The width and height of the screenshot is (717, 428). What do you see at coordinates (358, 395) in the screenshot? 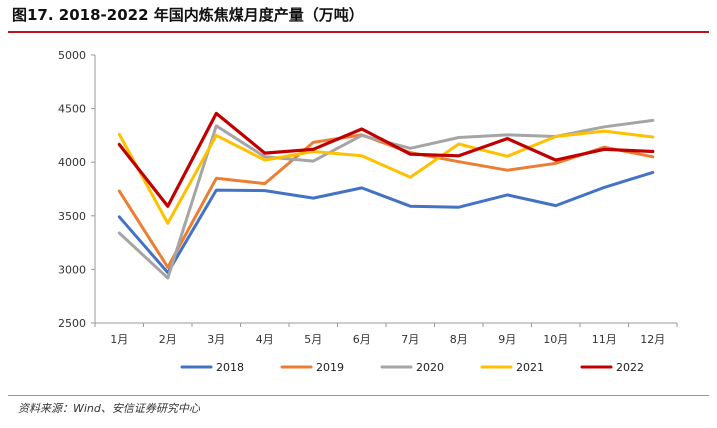
I see `source-divider` at bounding box center [358, 395].